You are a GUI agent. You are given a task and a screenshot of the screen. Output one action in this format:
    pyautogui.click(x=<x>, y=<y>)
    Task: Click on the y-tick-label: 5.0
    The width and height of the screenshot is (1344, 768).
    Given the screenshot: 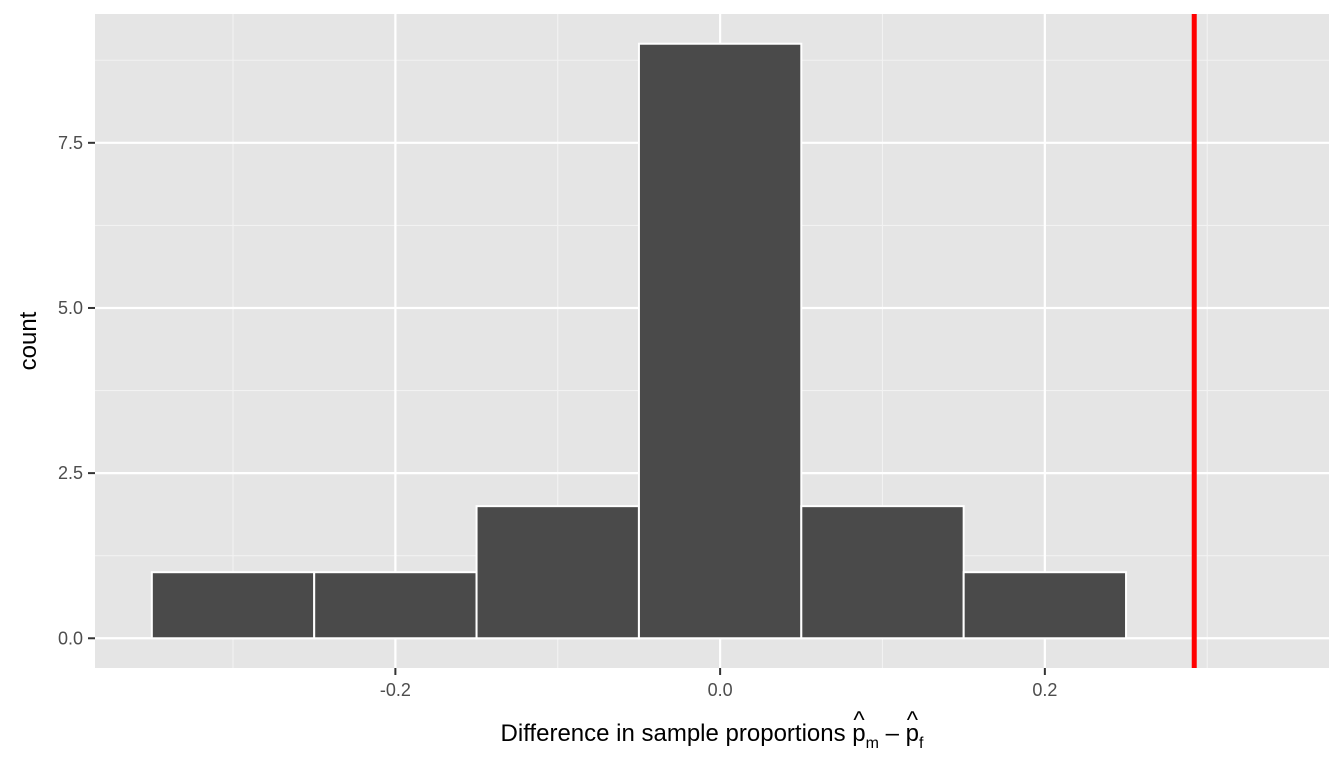 What is the action you would take?
    pyautogui.click(x=70, y=308)
    